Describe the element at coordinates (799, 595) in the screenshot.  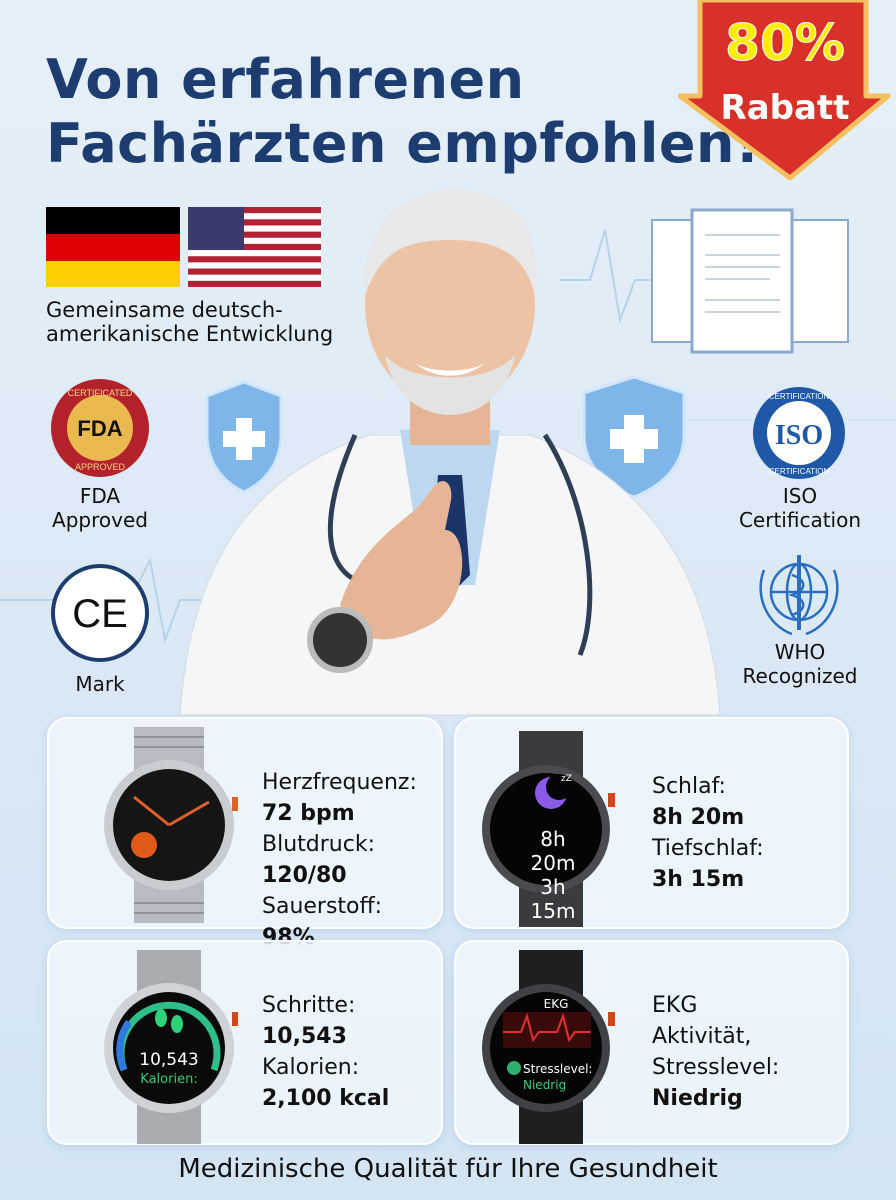
I see `who-emblem` at that location.